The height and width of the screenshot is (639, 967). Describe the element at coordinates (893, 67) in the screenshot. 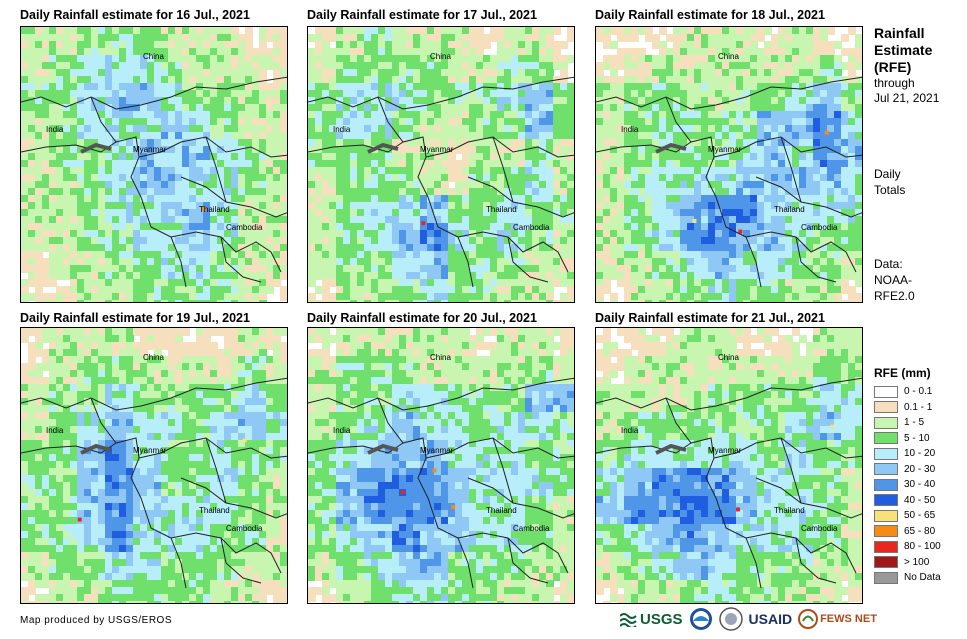

I see `side-title-line3: (RFE)` at that location.